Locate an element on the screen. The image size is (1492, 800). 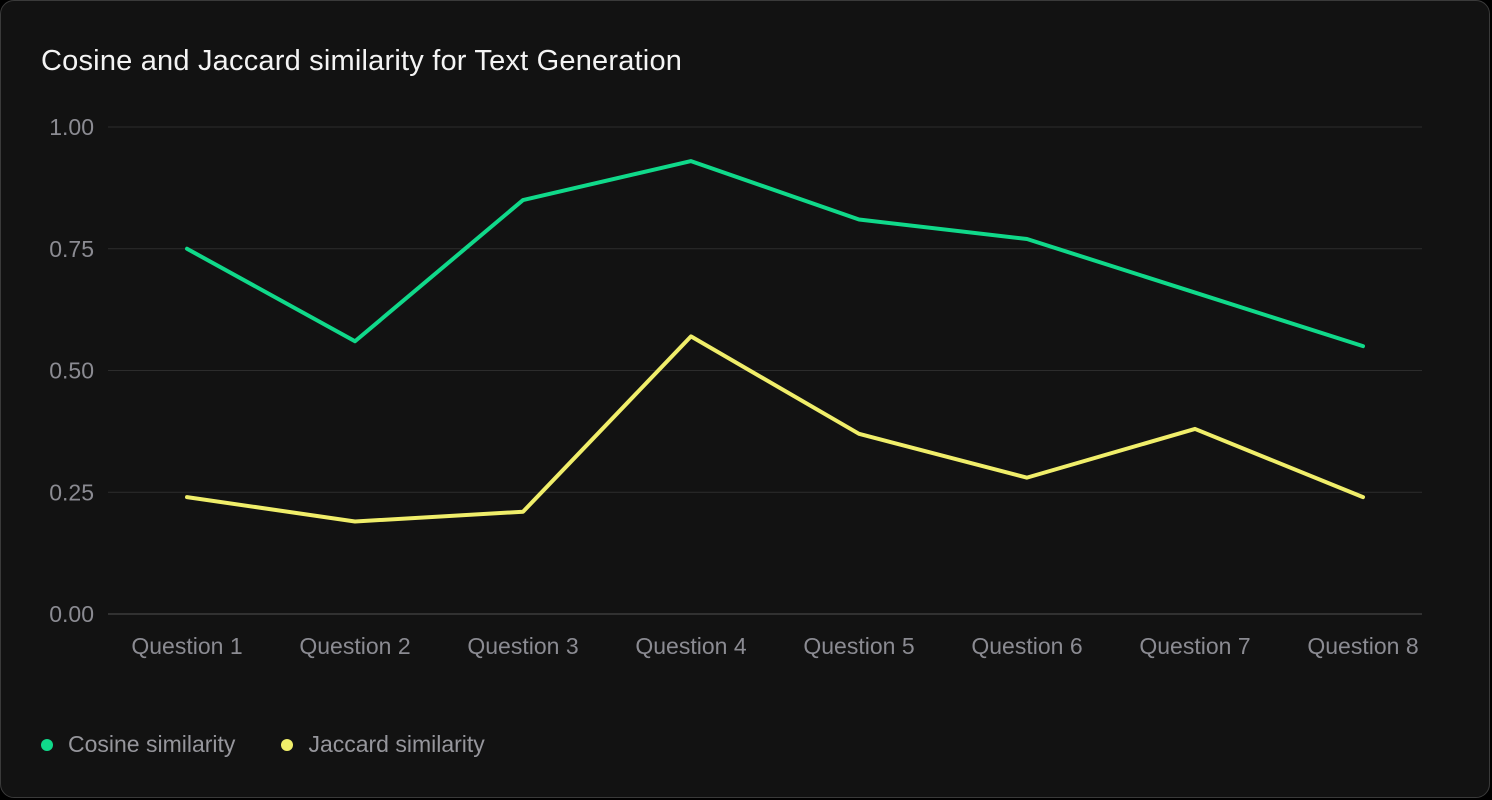
x-category-label: Question 5 is located at coordinates (858, 646).